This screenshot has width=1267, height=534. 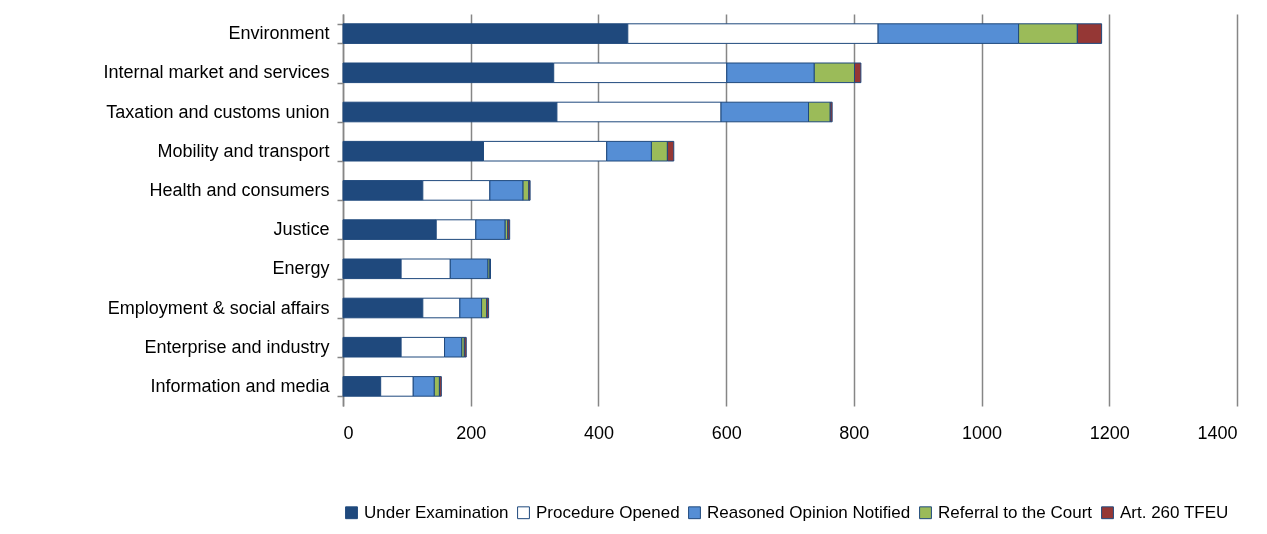 What do you see at coordinates (726, 432) in the screenshot?
I see `x-tick-label: 600` at bounding box center [726, 432].